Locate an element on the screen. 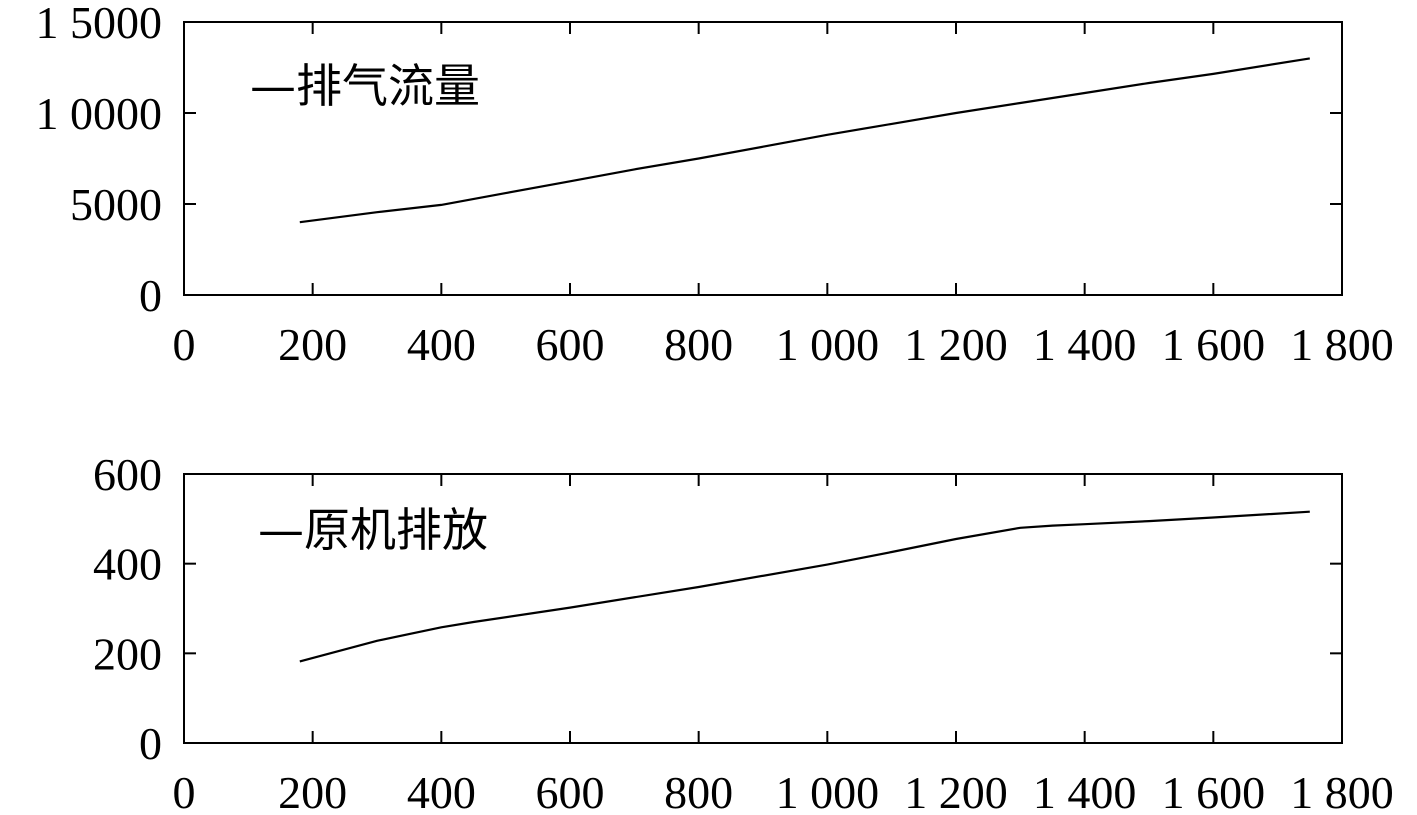 Image resolution: width=1417 pixels, height=815 pixels. y-tick-label: 600 is located at coordinates (127, 474).